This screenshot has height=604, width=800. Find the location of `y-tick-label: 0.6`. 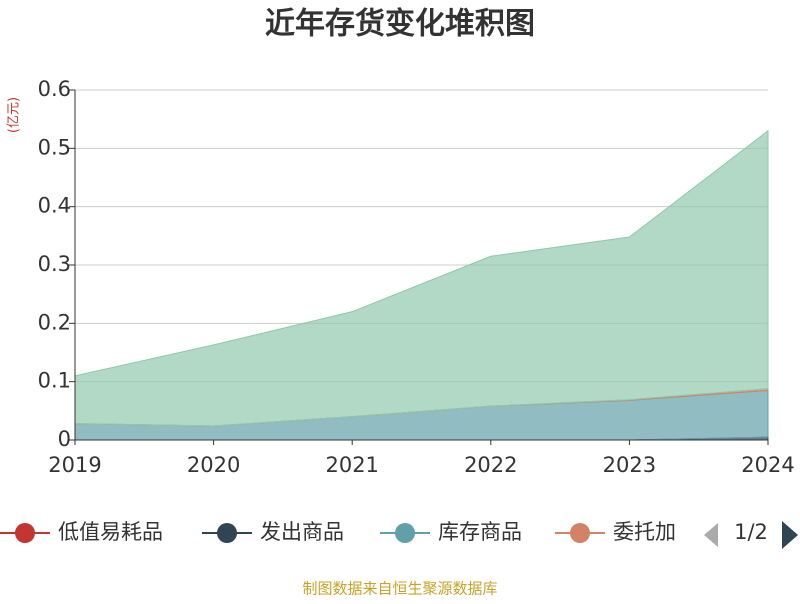

y-tick-label: 0.6 is located at coordinates (54, 89).